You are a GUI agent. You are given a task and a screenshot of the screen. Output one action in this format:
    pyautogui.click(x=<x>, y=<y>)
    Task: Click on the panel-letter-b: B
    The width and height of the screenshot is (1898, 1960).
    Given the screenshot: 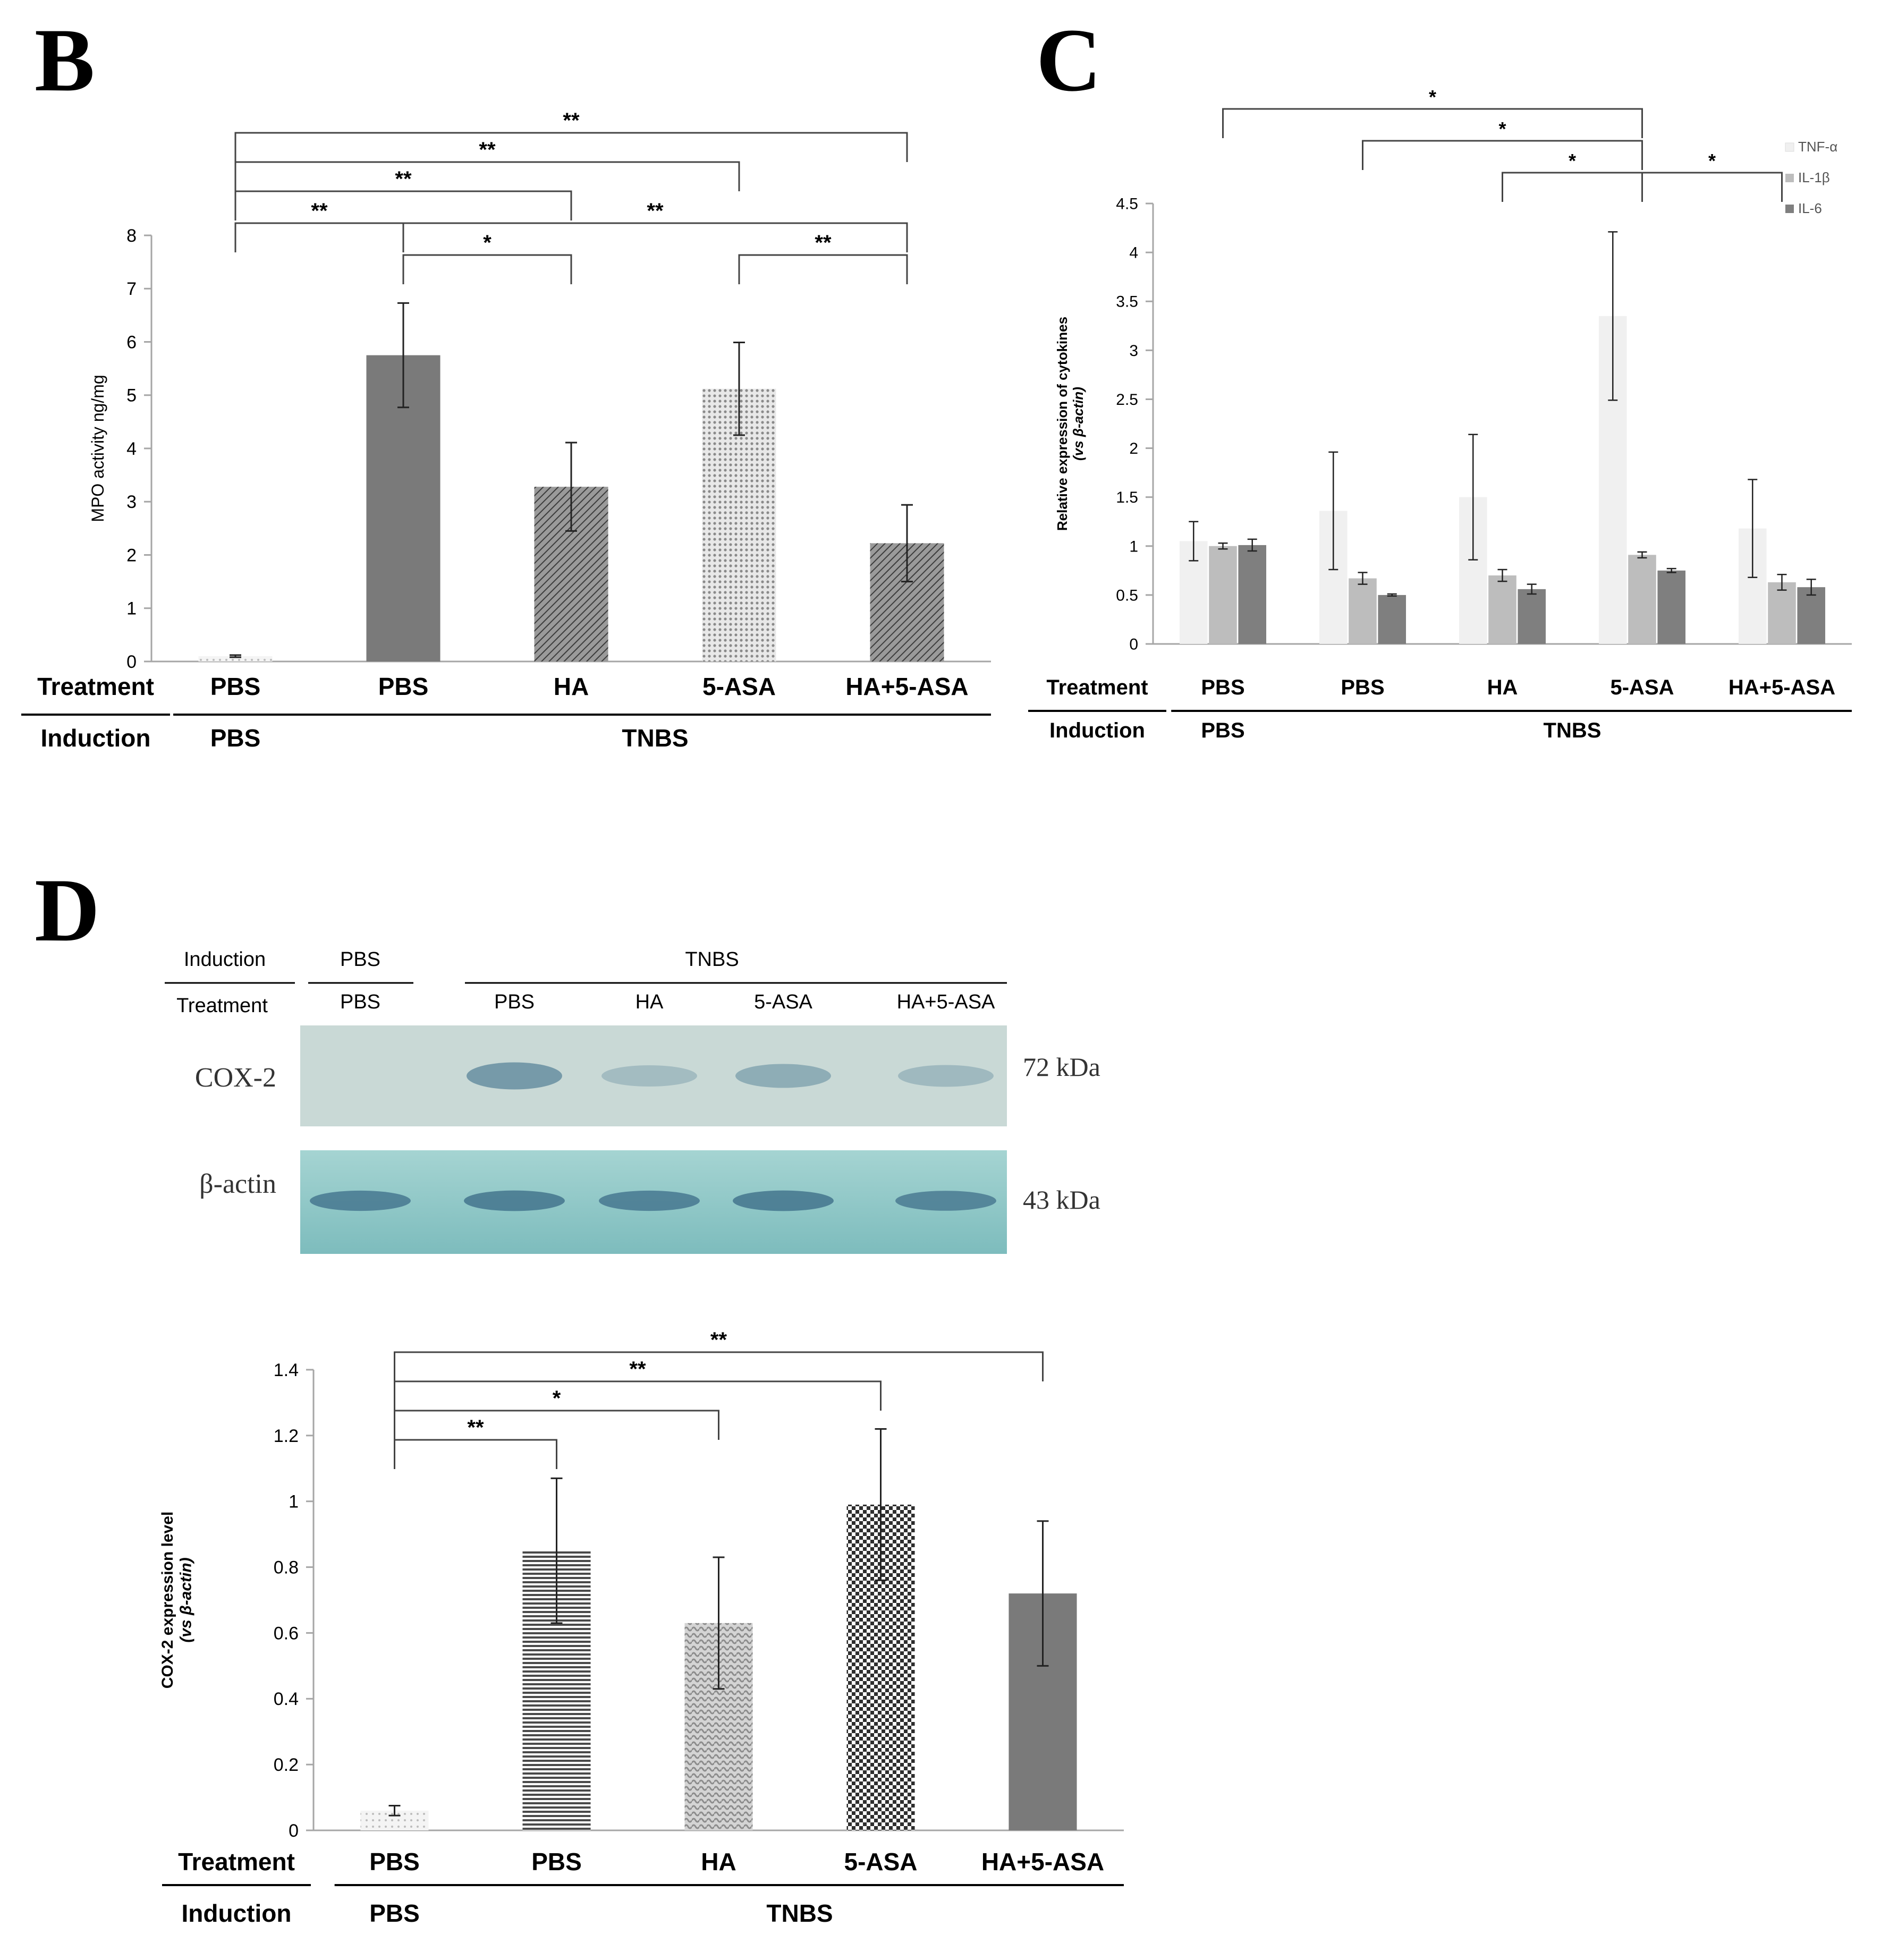 What is the action you would take?
    pyautogui.click(x=65, y=60)
    